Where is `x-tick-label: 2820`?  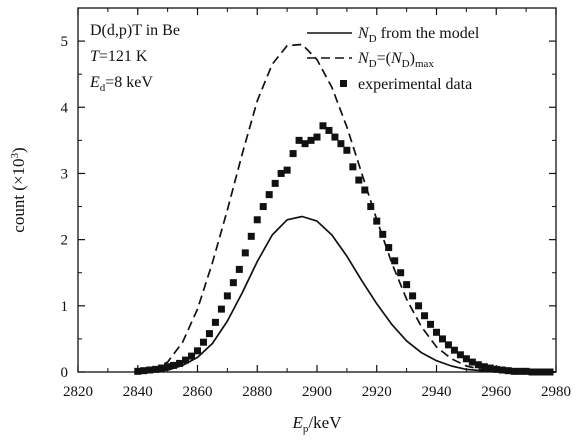
x-tick-label: 2820 is located at coordinates (78, 392).